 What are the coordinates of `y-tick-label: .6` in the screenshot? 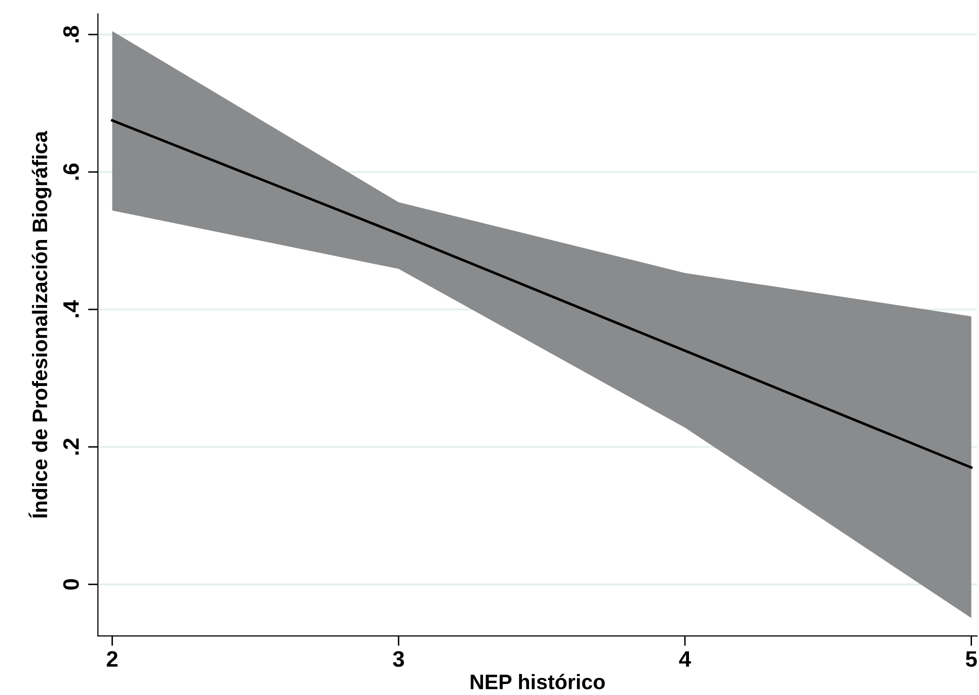 It's located at (71, 172).